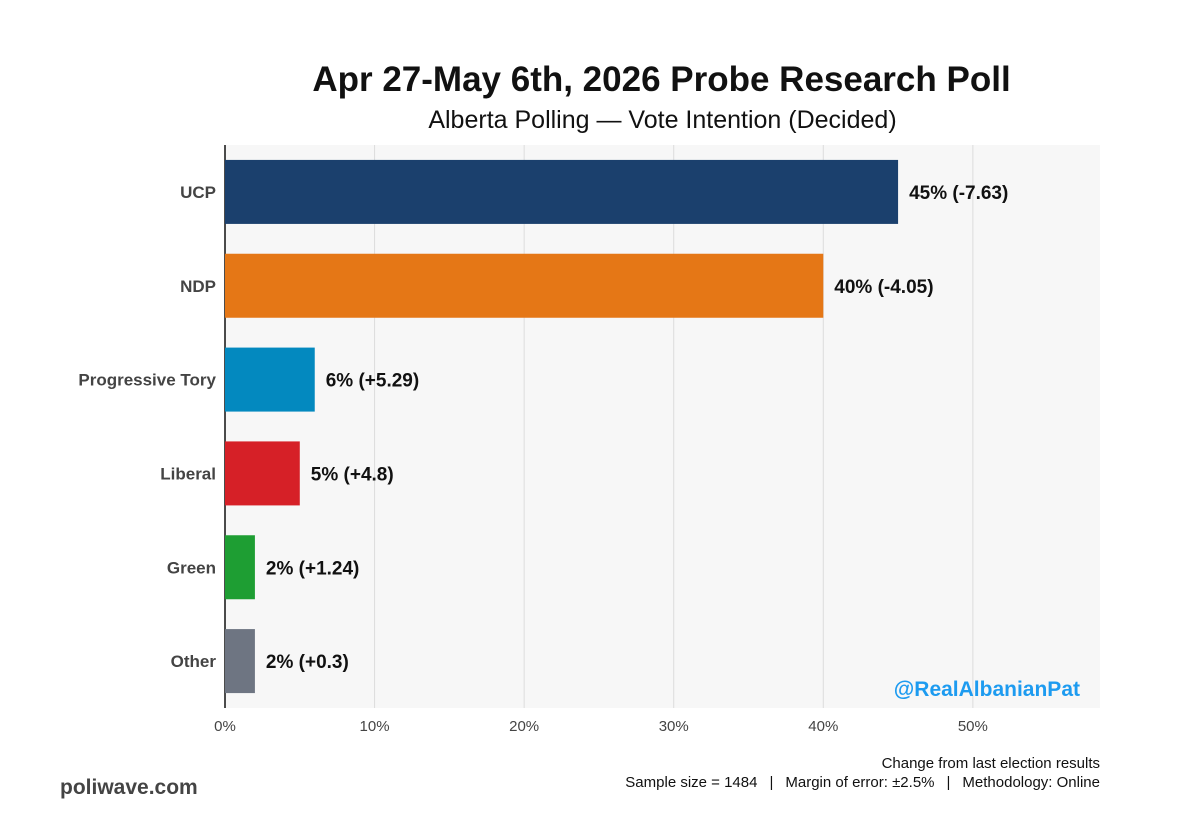 The image size is (1200, 840). What do you see at coordinates (188, 473) in the screenshot?
I see `category-label: Liberal` at bounding box center [188, 473].